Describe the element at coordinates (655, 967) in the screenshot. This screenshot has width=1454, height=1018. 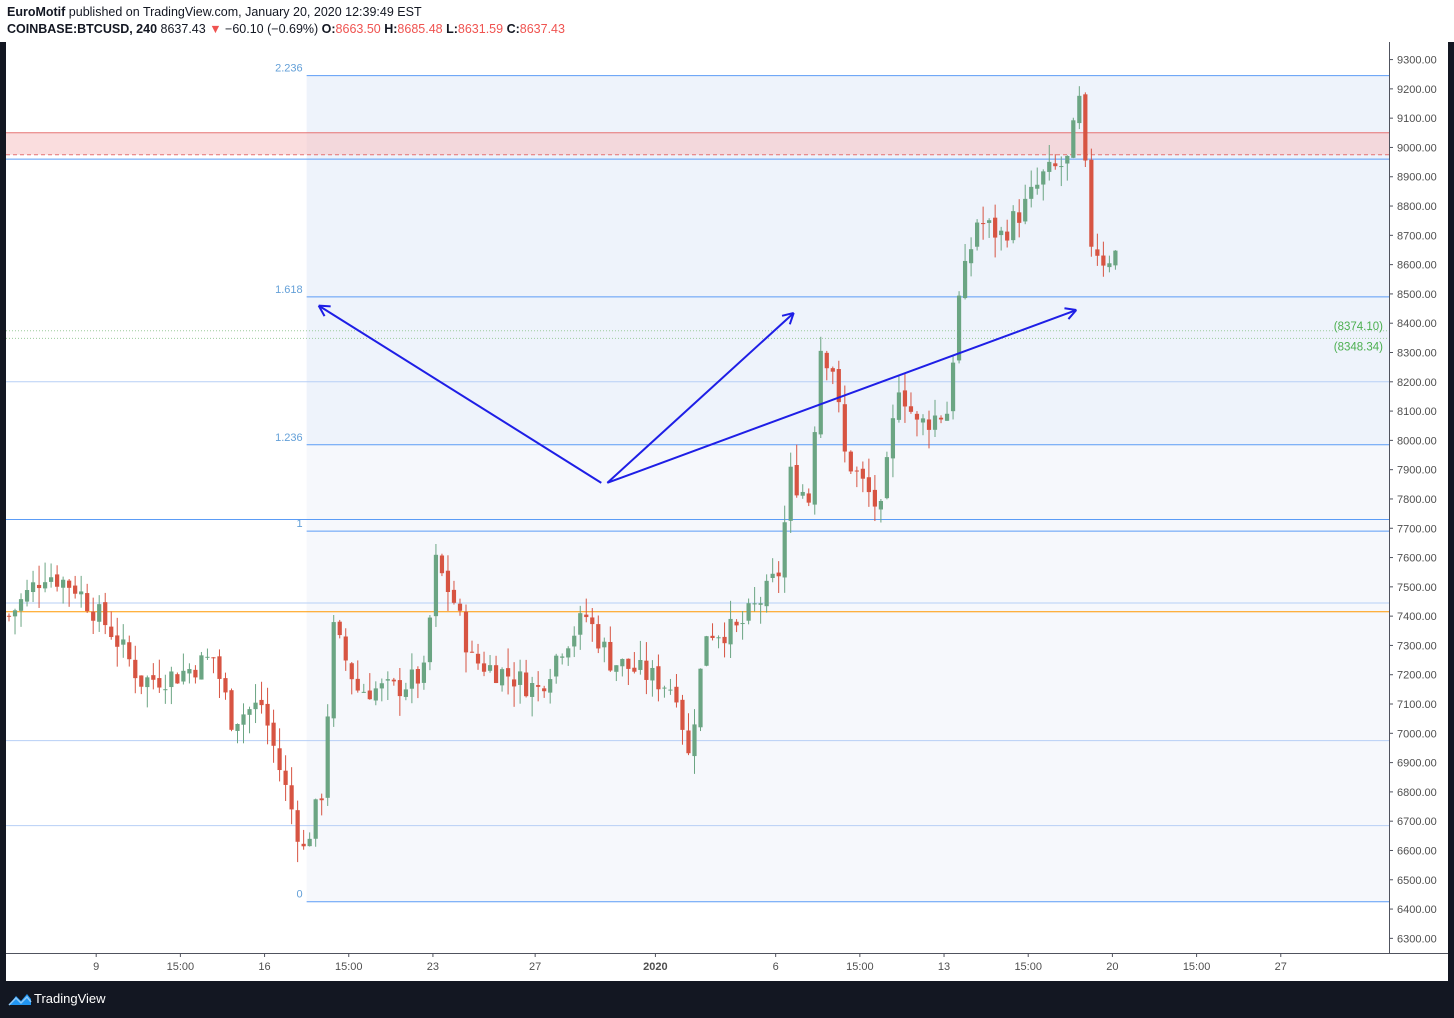
I see `time-tick-label: 2020` at that location.